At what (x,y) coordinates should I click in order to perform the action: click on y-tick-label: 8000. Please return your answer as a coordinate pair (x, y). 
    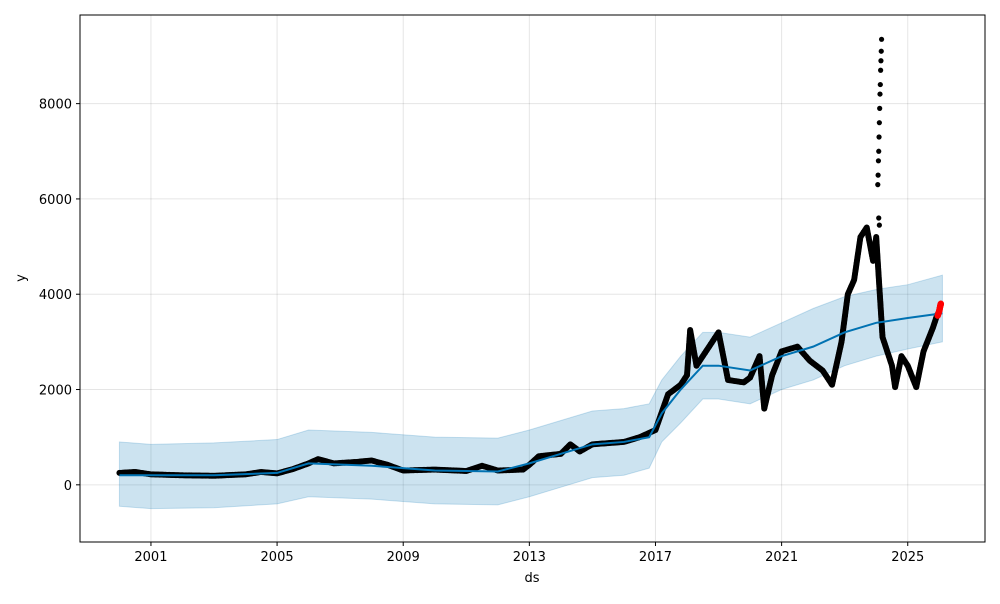
    Looking at the image, I should click on (55, 105).